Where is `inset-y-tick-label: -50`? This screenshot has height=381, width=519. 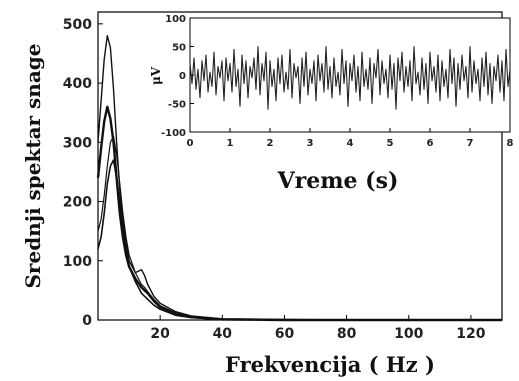
inset-y-tick-label: -50 is located at coordinates (177, 105).